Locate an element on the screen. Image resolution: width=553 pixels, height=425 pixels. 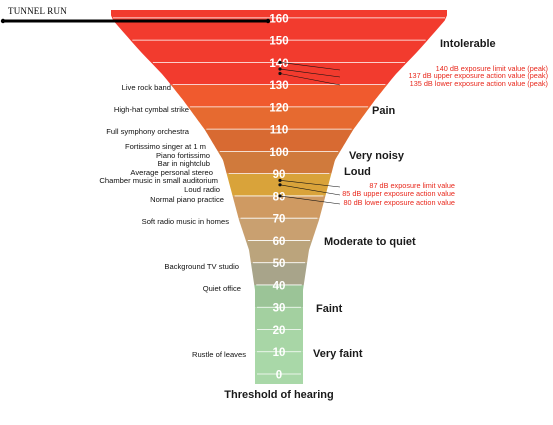
category-very-noisy: Very noisy is located at coordinates (377, 156).